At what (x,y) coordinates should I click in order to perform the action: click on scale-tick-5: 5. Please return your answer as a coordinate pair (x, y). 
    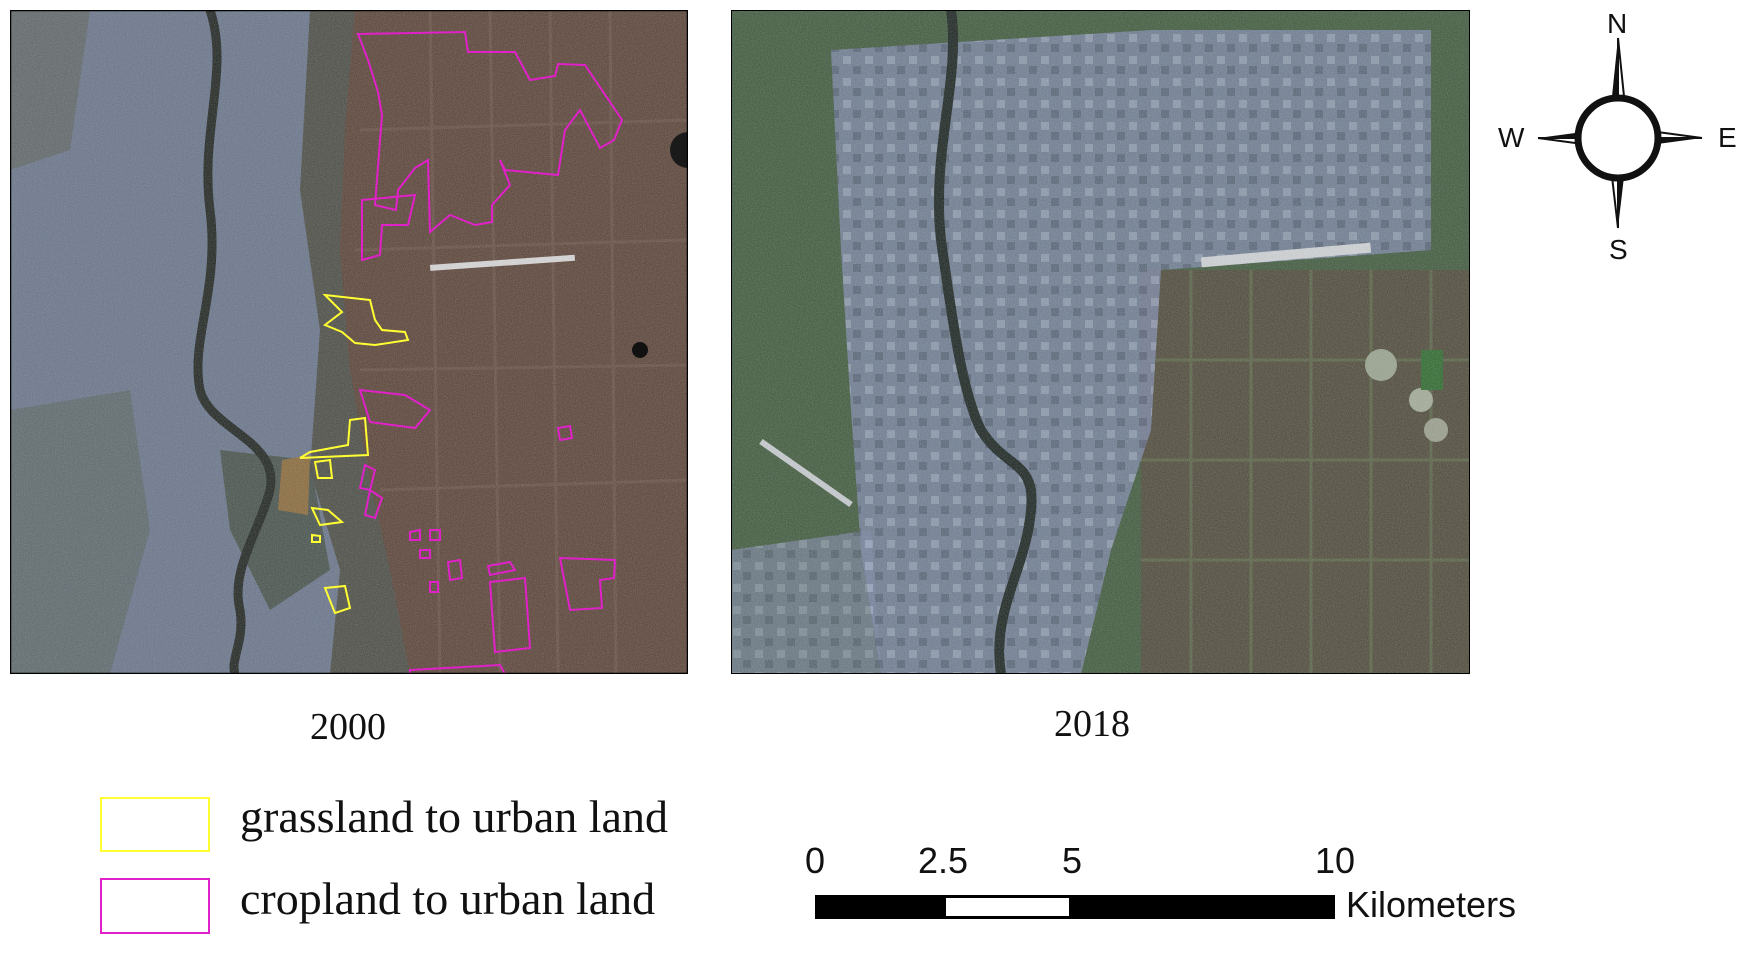
    Looking at the image, I should click on (1072, 860).